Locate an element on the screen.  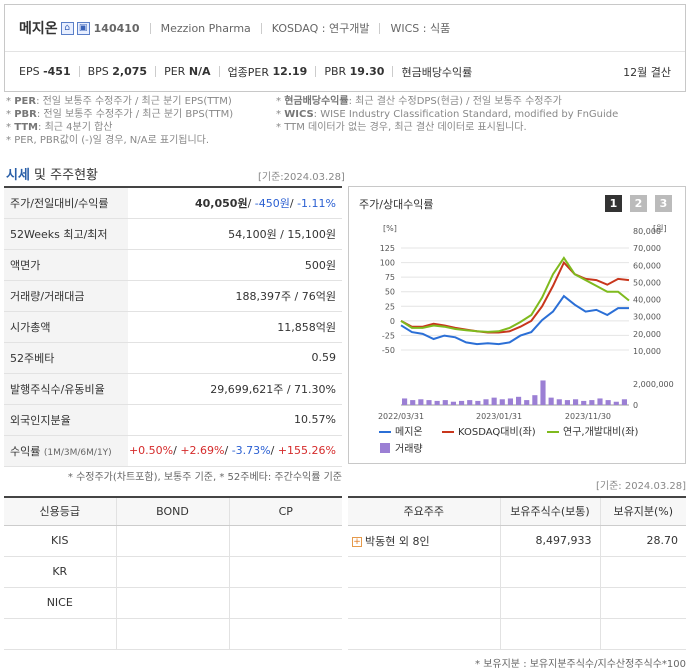
note-text: : 최근 결산 수정DPS(현금) / 전일 보통주 수정주가 is located at coordinates (455, 101).